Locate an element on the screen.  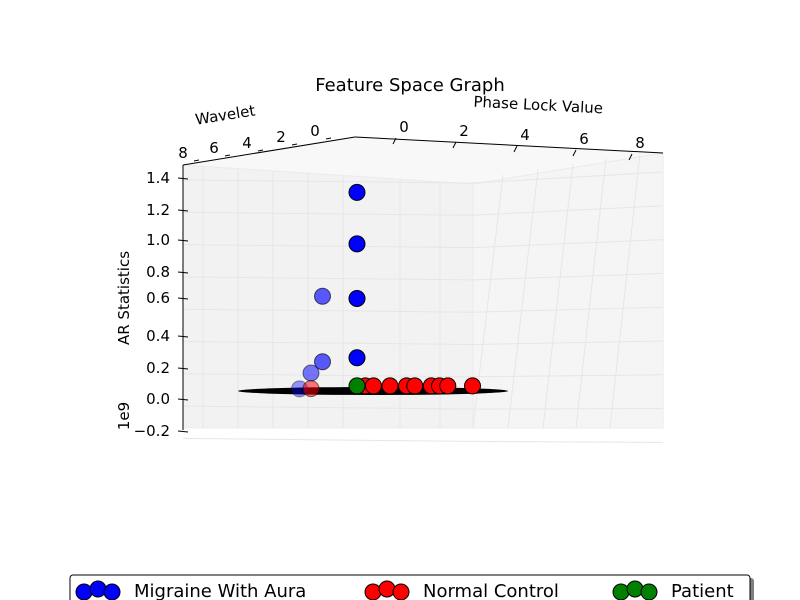
legend: Migraine With Aura Normal Control Patient is located at coordinates (411, 587).